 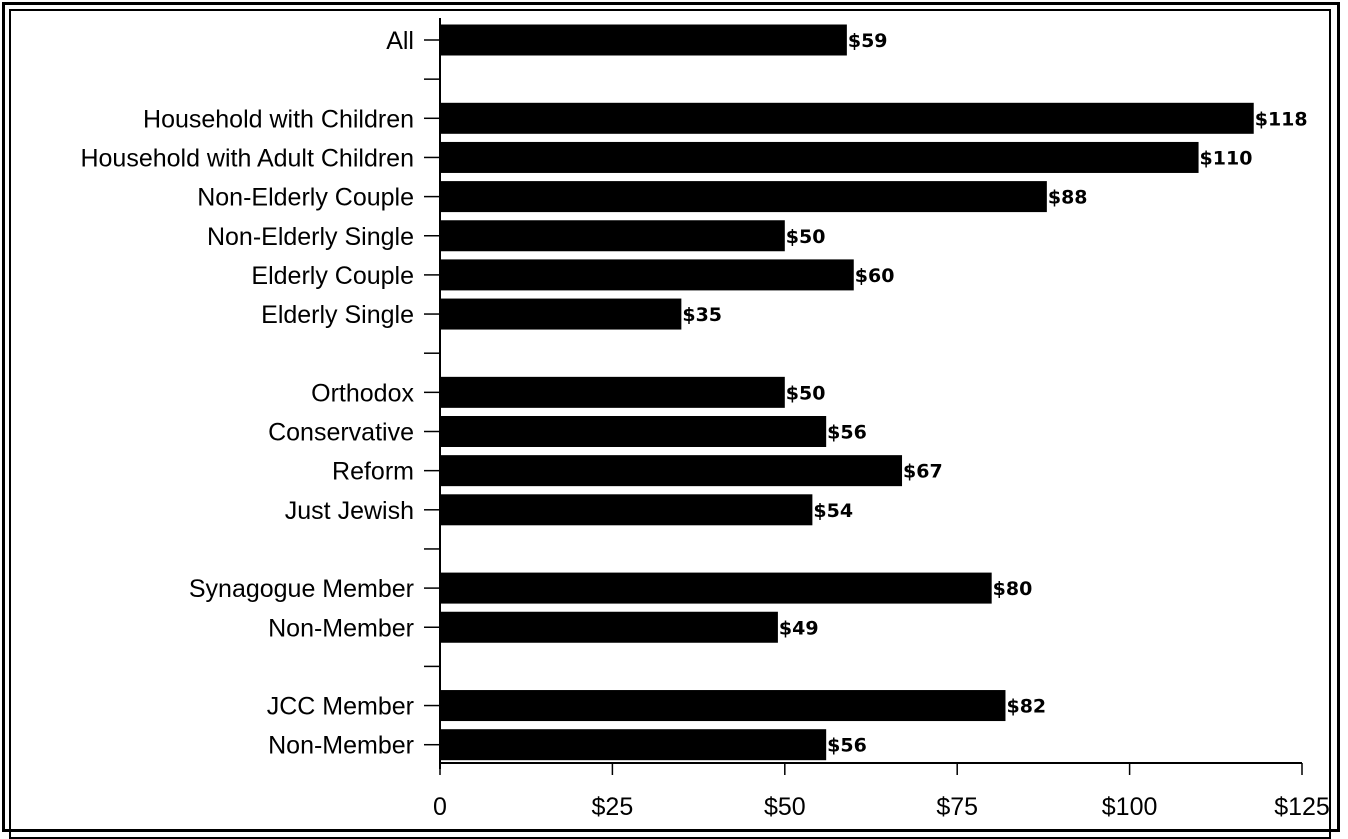 What do you see at coordinates (349, 511) in the screenshot?
I see `category-label: Just Jewish` at bounding box center [349, 511].